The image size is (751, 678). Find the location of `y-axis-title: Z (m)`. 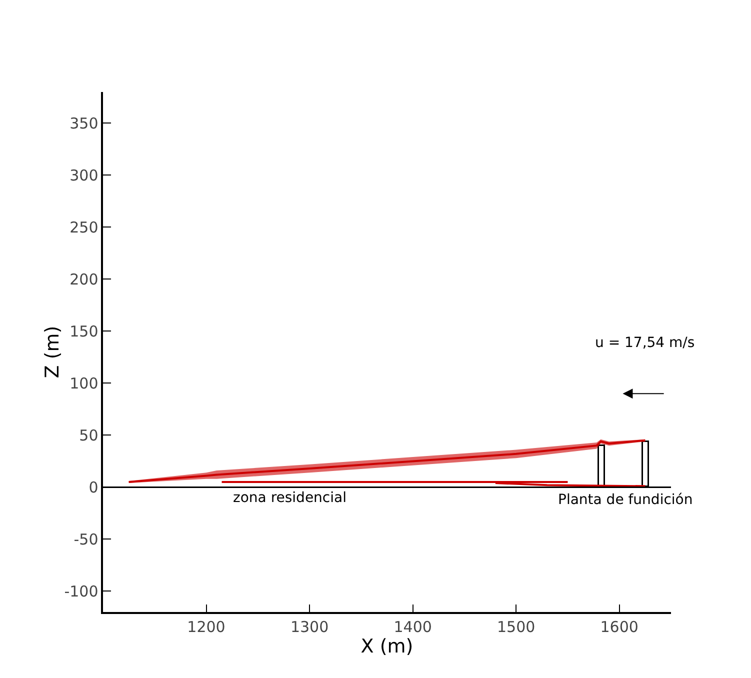

y-axis-title: Z (m) is located at coordinates (53, 352).